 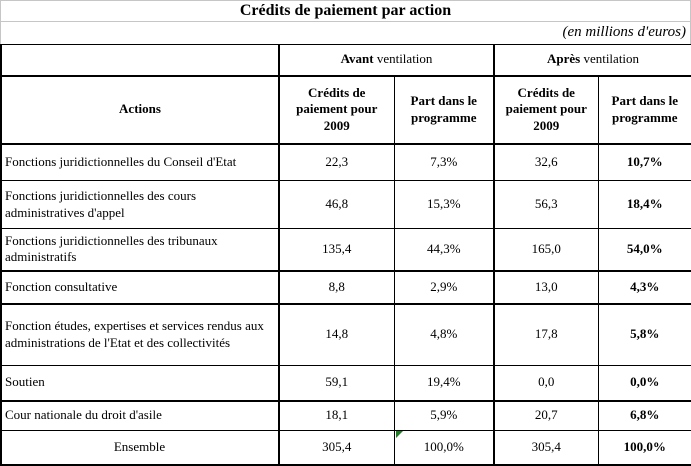 I want to click on avant-part-cell: 44,3%, so click(x=443, y=250).